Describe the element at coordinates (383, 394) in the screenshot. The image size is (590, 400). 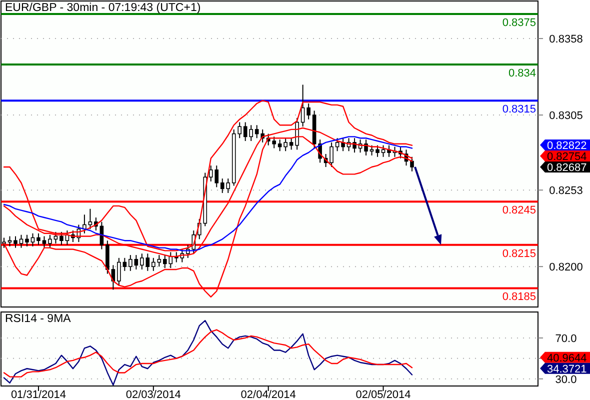
I see `x-tick-label: 02/05/2014` at that location.